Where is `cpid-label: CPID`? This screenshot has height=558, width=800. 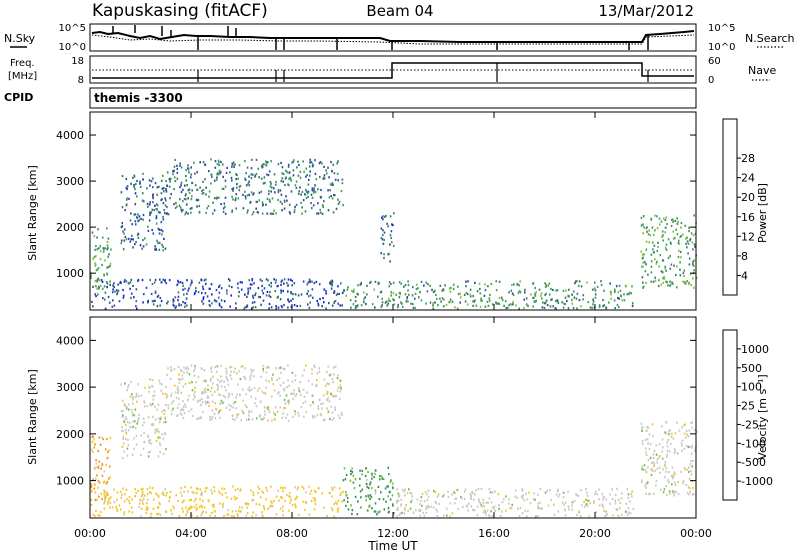
cpid-label: CPID is located at coordinates (18, 97).